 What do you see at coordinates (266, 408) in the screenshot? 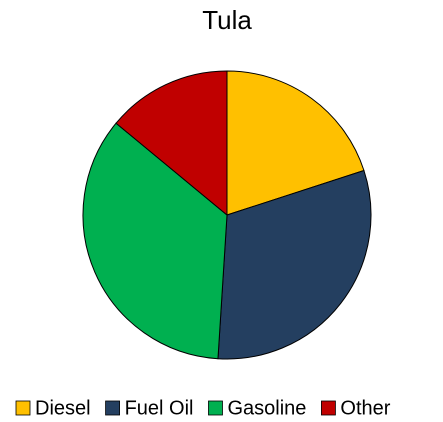
I see `legend-label: Gasoline` at bounding box center [266, 408].